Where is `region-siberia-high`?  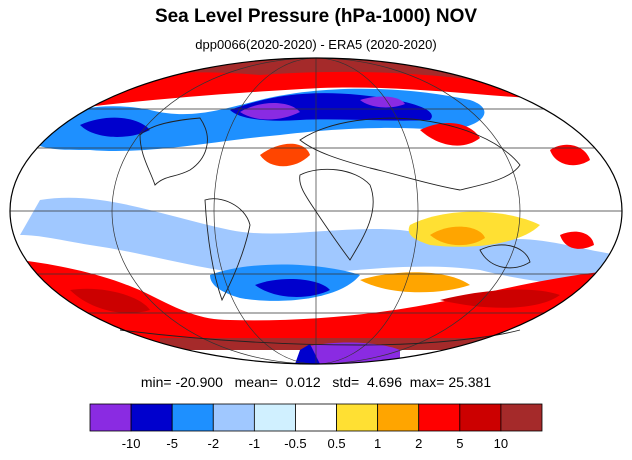
region-siberia-high is located at coordinates (450, 134).